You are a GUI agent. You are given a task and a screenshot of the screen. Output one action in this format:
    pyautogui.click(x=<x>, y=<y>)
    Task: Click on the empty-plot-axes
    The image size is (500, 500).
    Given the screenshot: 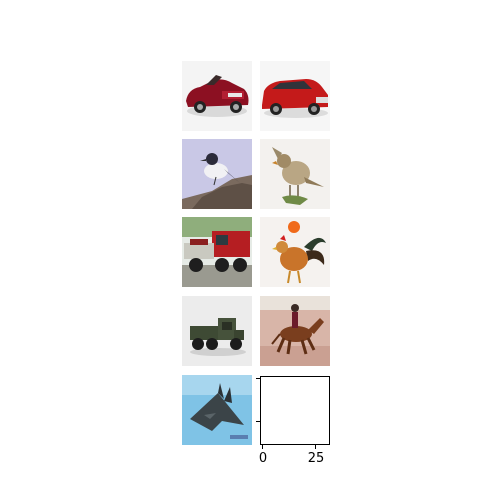 What is the action you would take?
    pyautogui.click(x=295, y=410)
    